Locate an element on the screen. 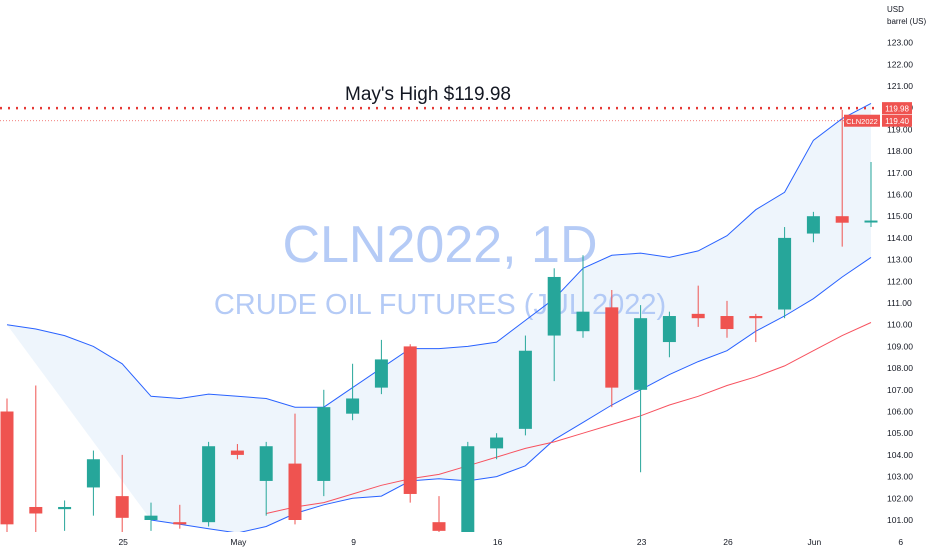 Image resolution: width=932 pixels, height=555 pixels. price-axis-background is located at coordinates (906, 275).